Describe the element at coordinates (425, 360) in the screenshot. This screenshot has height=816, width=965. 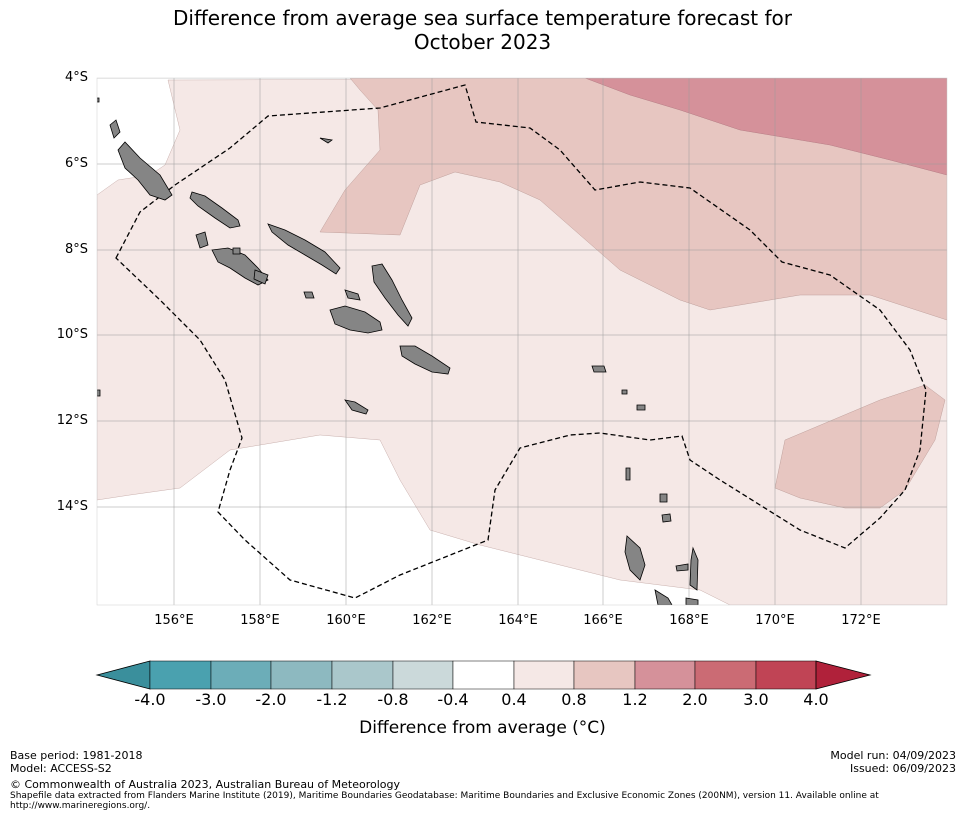
I see `island-makira` at that location.